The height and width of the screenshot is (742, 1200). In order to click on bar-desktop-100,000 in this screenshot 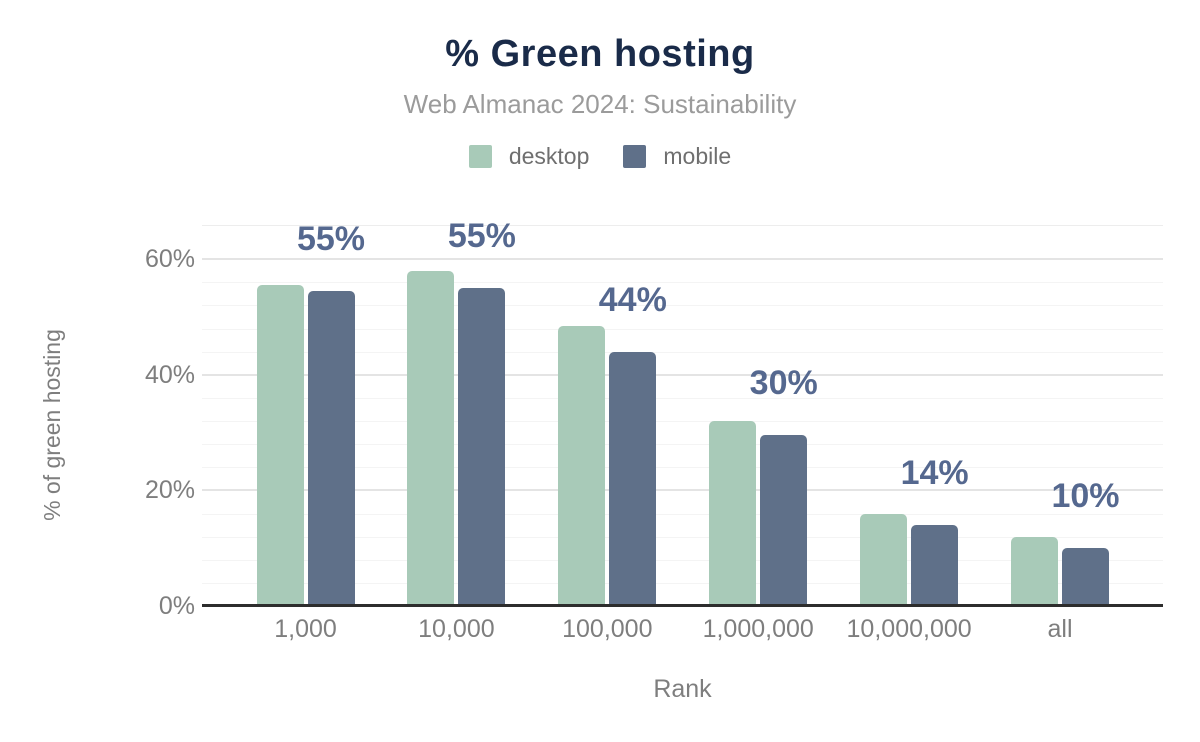, I will do `click(582, 465)`.